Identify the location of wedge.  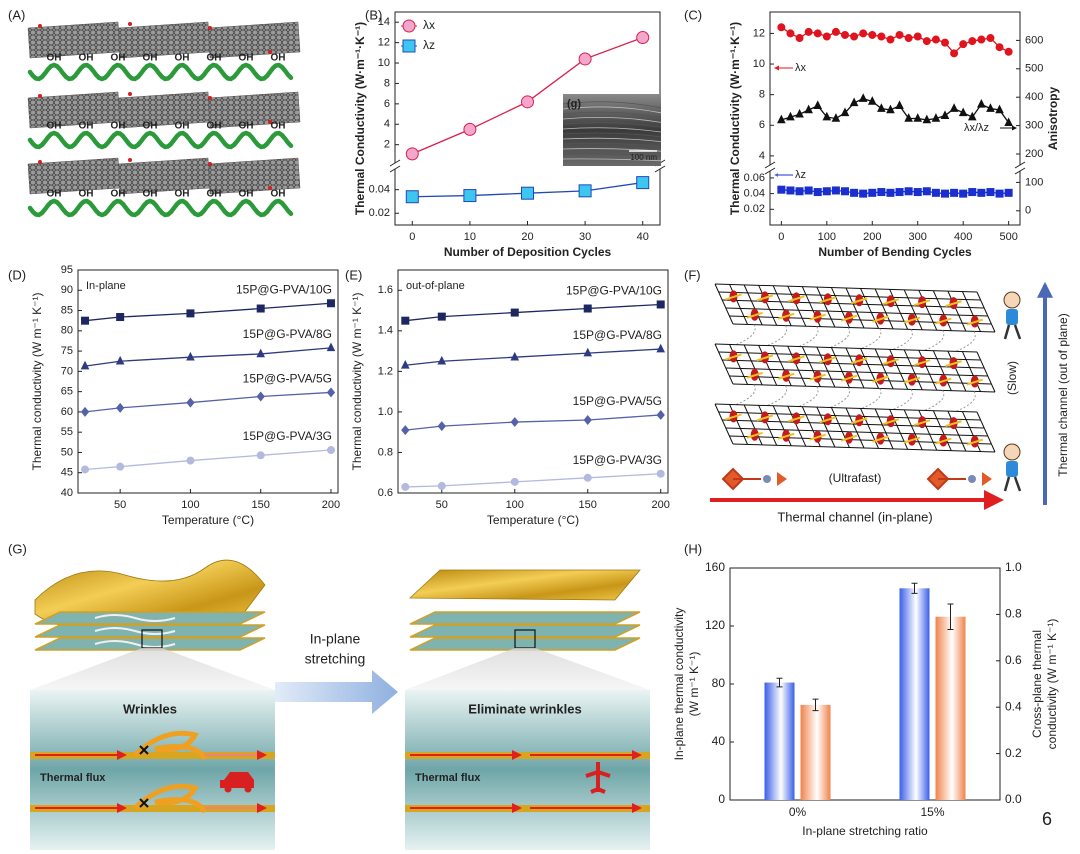
(987, 479).